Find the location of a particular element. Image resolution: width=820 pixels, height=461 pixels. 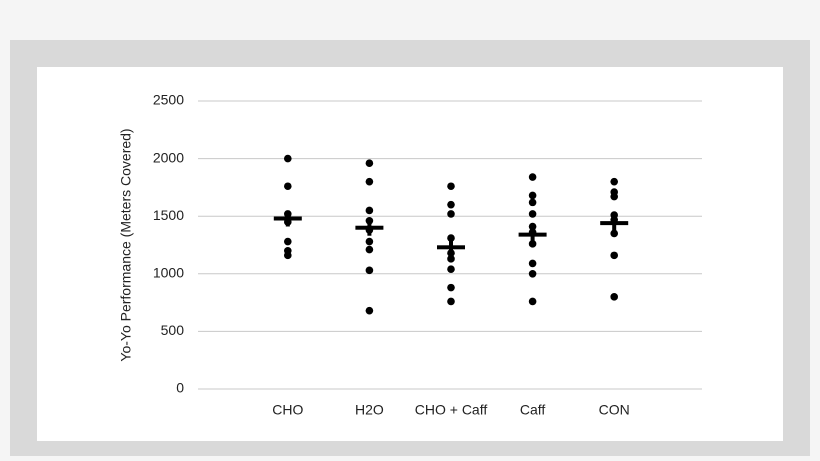

x-tick-label: CON is located at coordinates (614, 410).